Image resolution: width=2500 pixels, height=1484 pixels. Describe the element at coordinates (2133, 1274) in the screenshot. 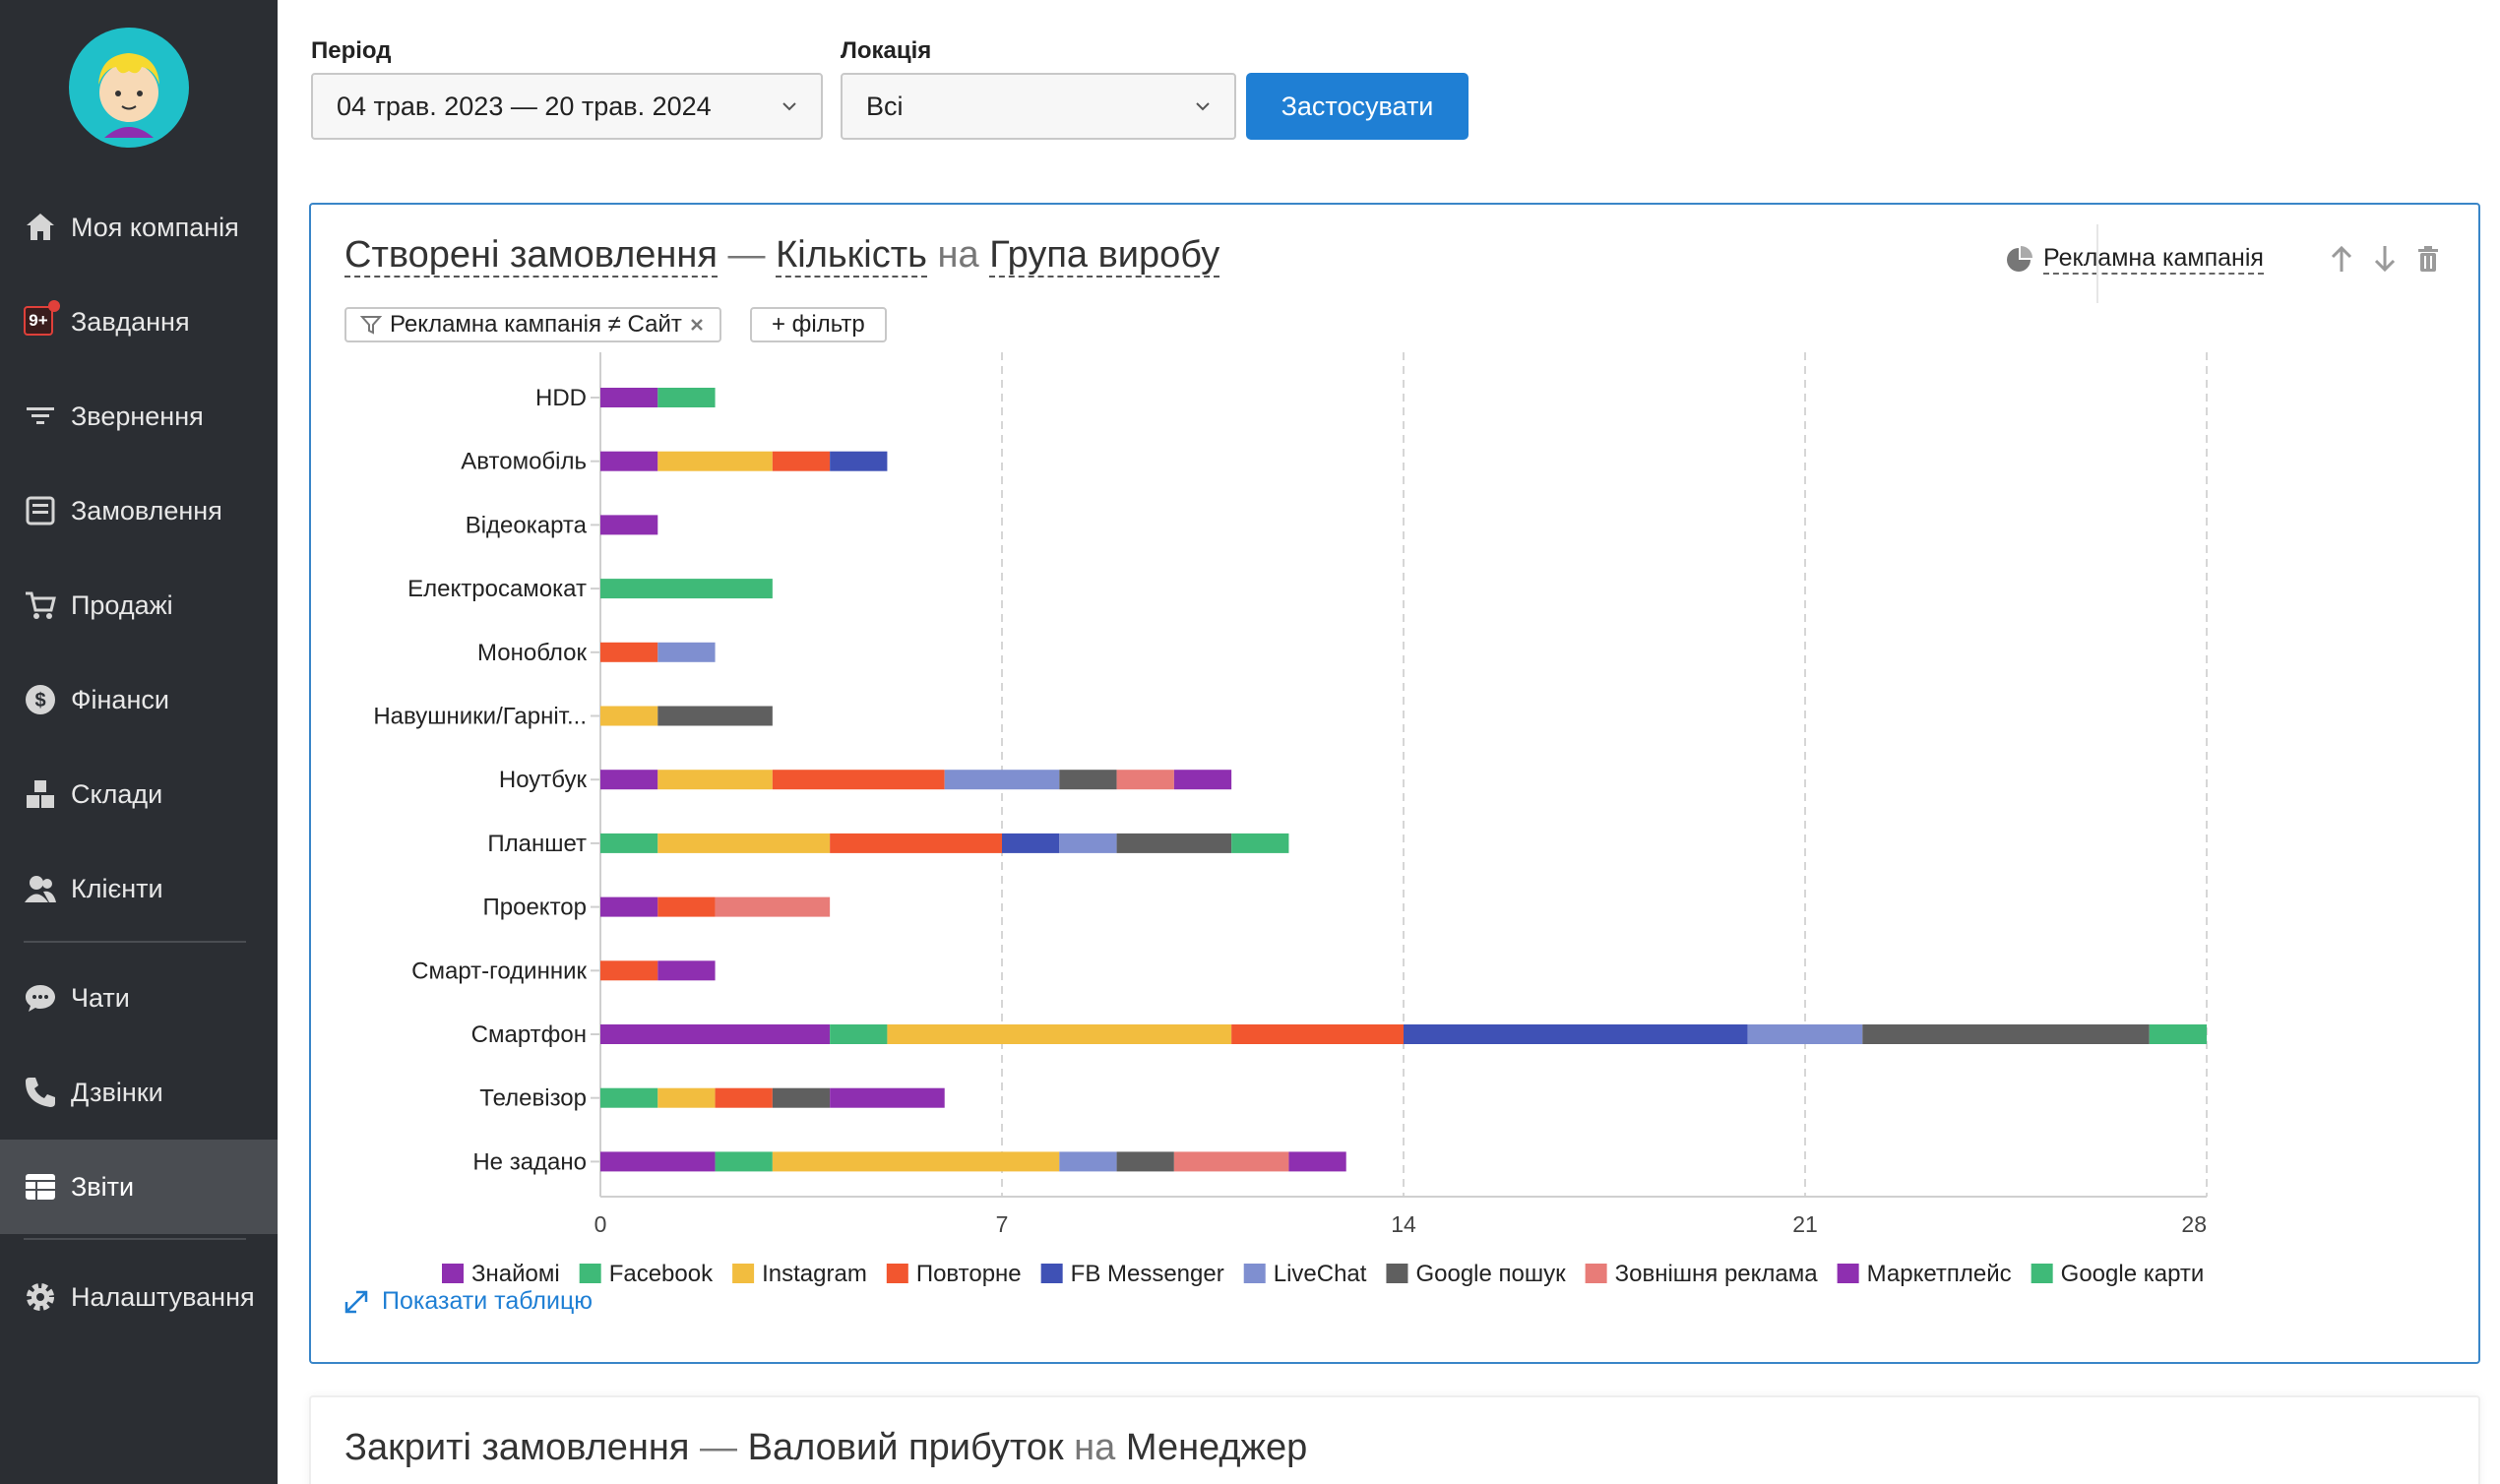

I see `legend-label: Google карти` at that location.